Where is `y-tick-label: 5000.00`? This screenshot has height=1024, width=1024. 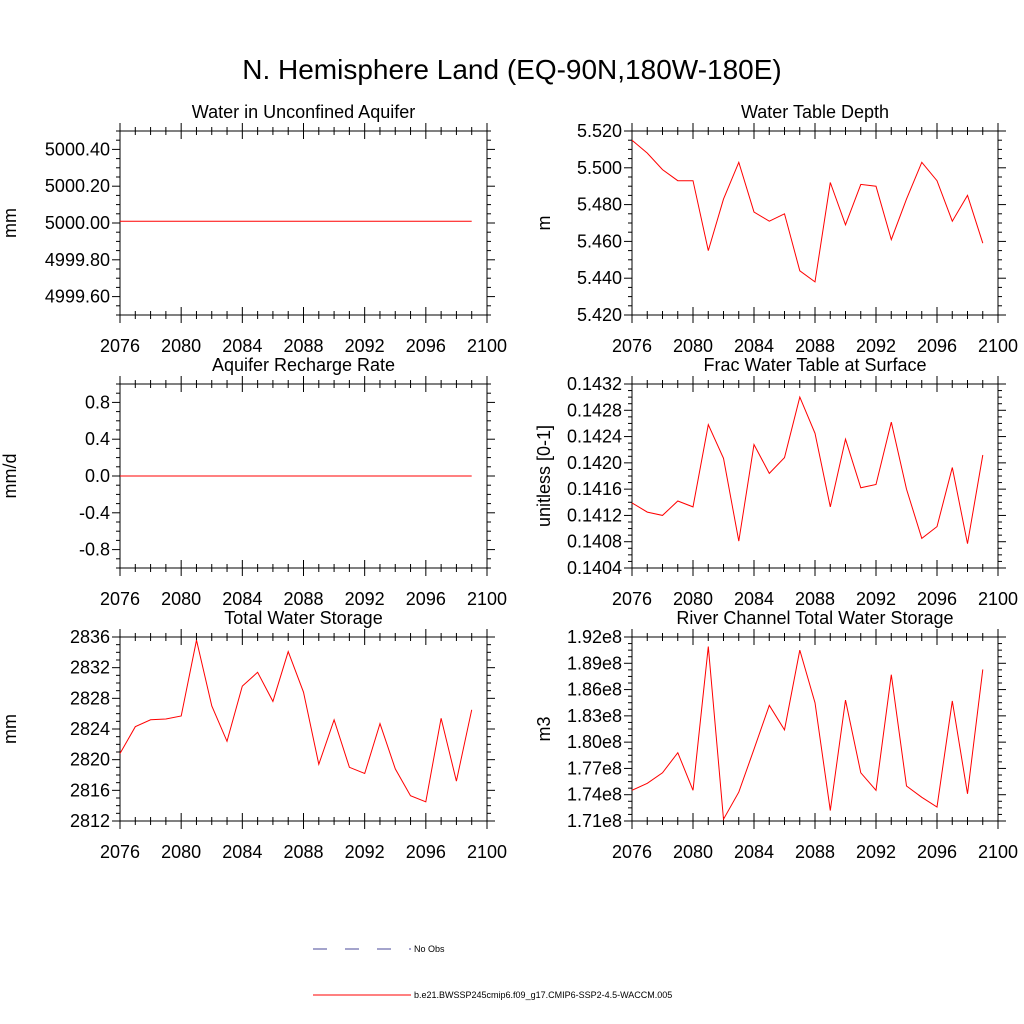
y-tick-label: 5000.00 is located at coordinates (77, 223).